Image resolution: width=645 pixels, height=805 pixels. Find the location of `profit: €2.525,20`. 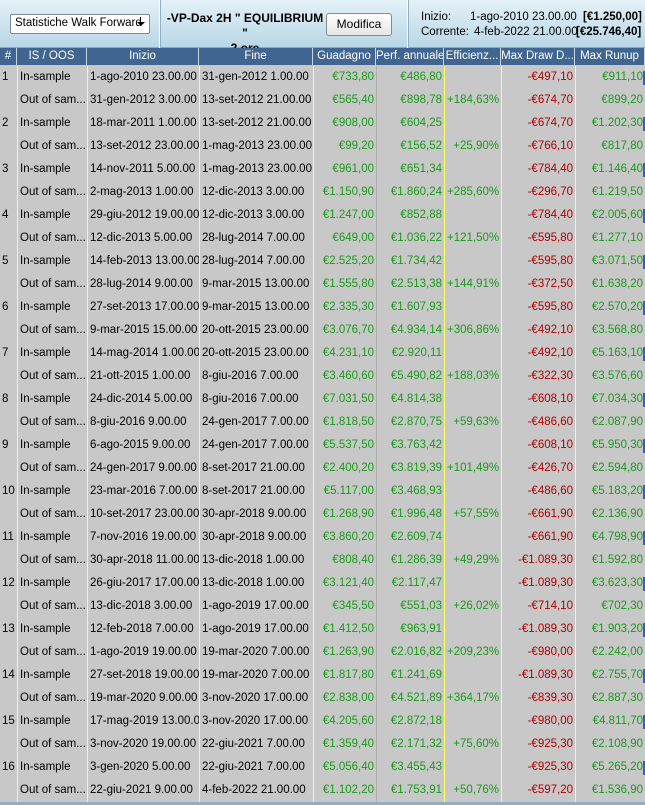

profit: €2.525,20 is located at coordinates (344, 261).